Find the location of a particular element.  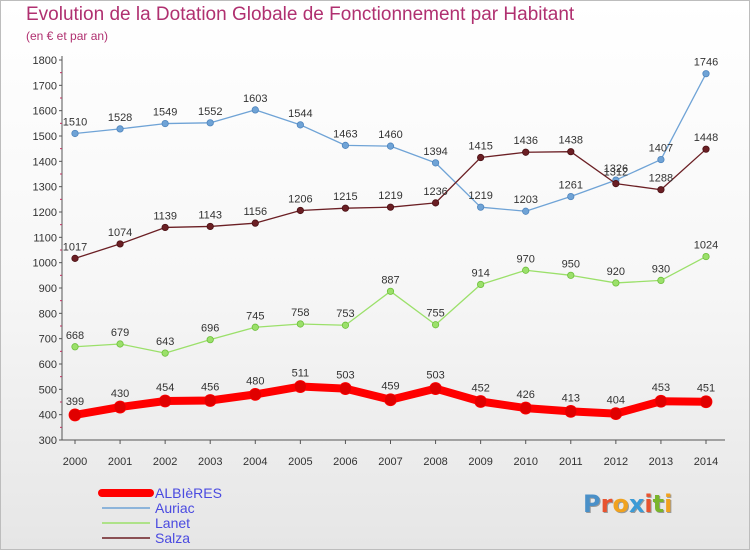

y-tick-label: 1600 is located at coordinates (45, 112).